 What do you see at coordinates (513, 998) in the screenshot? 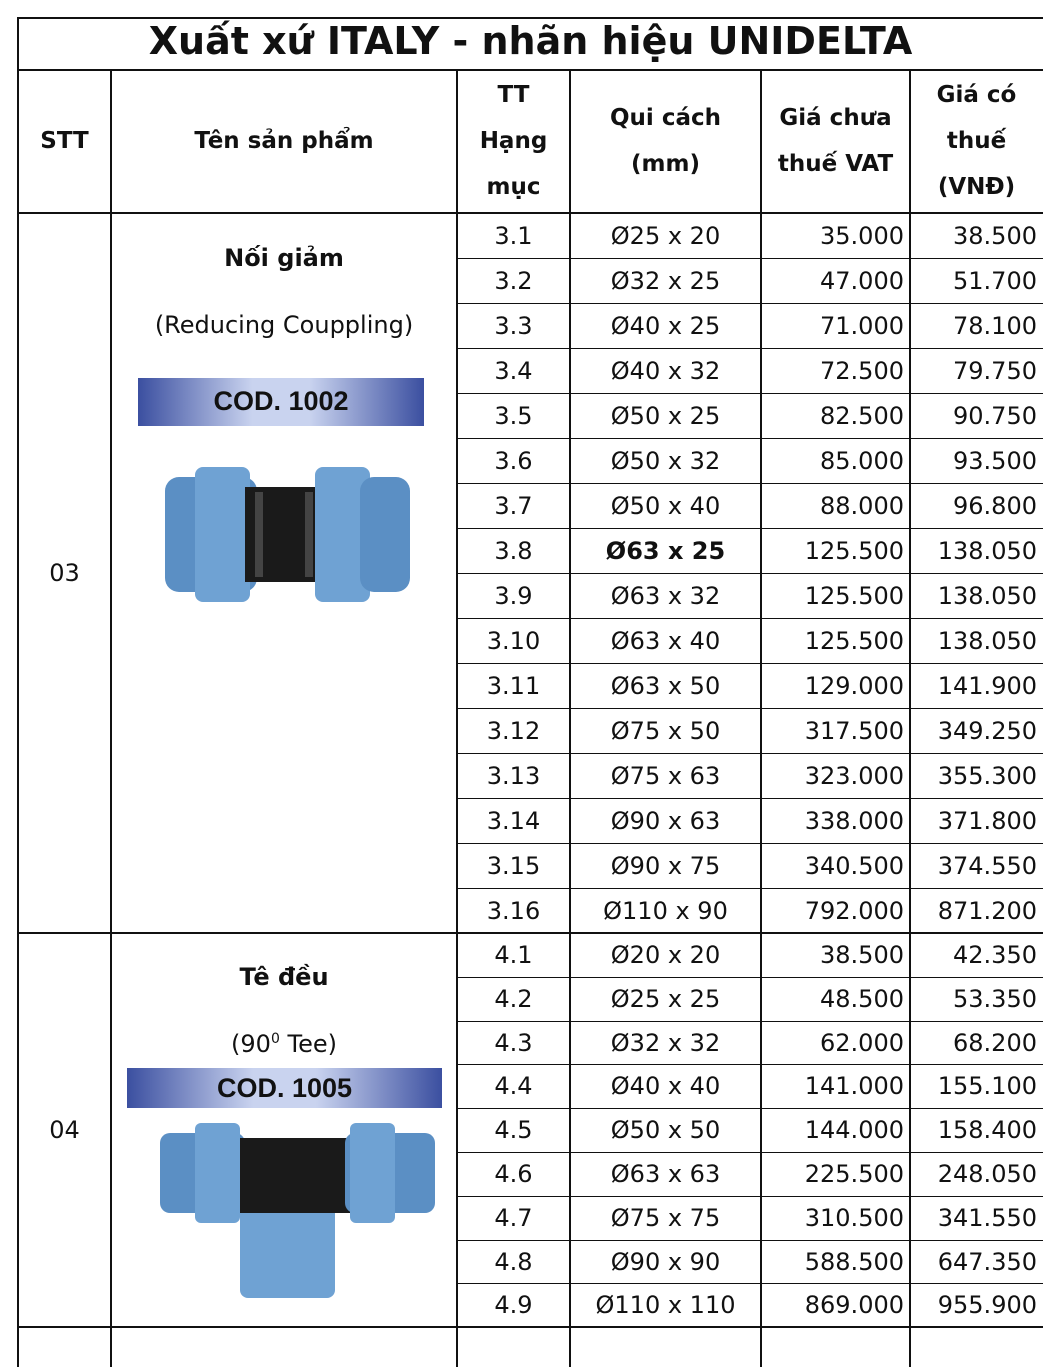
I see `item-no: 4.2` at bounding box center [513, 998].